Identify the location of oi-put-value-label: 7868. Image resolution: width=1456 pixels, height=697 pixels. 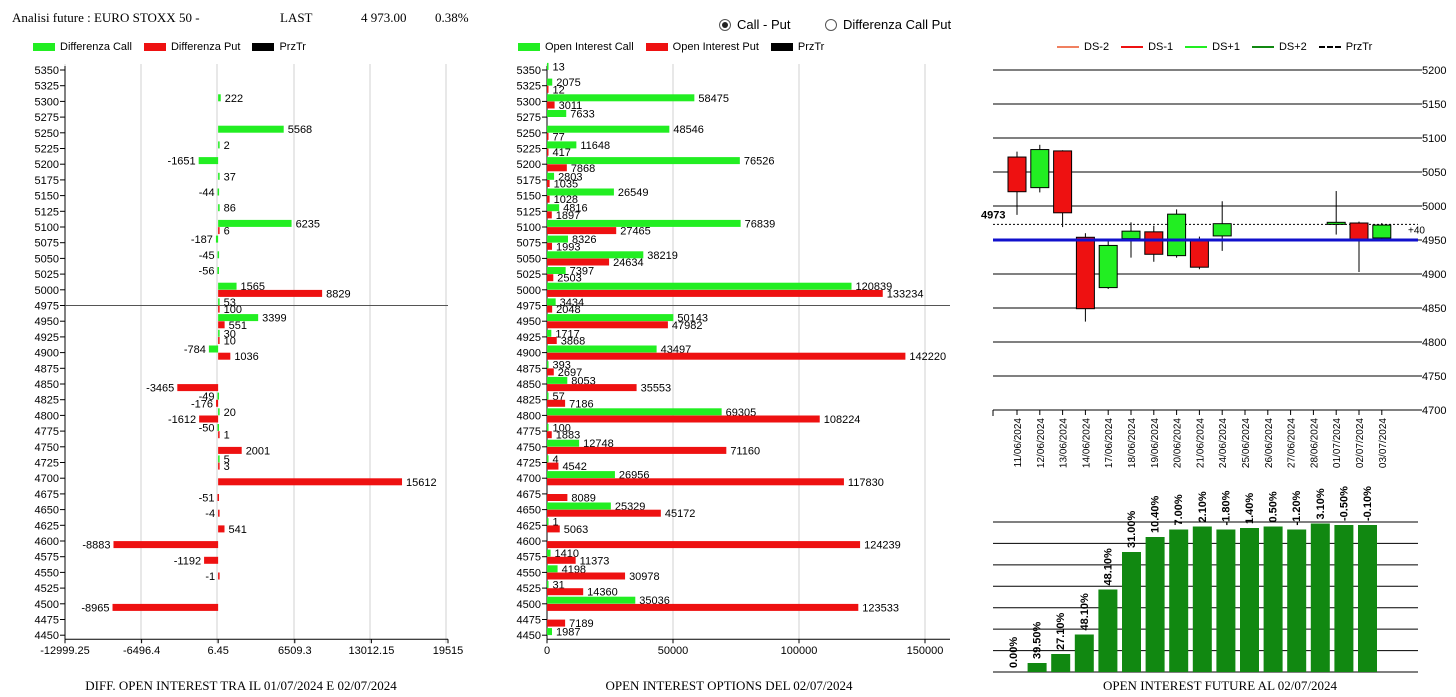
(583, 169).